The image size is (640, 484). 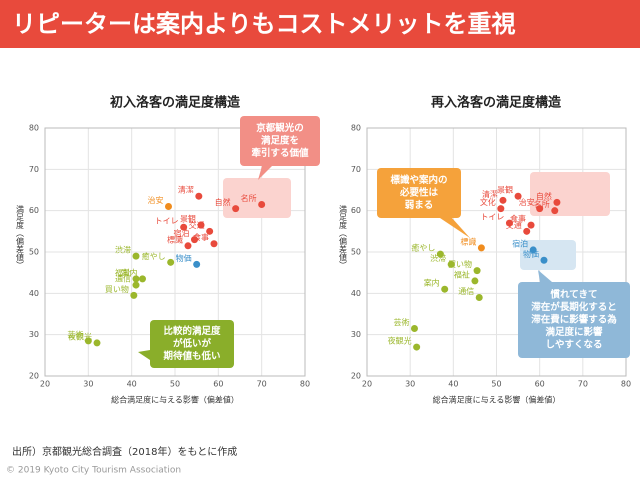 I want to click on callout-text: 満足度を, so click(x=280, y=141).